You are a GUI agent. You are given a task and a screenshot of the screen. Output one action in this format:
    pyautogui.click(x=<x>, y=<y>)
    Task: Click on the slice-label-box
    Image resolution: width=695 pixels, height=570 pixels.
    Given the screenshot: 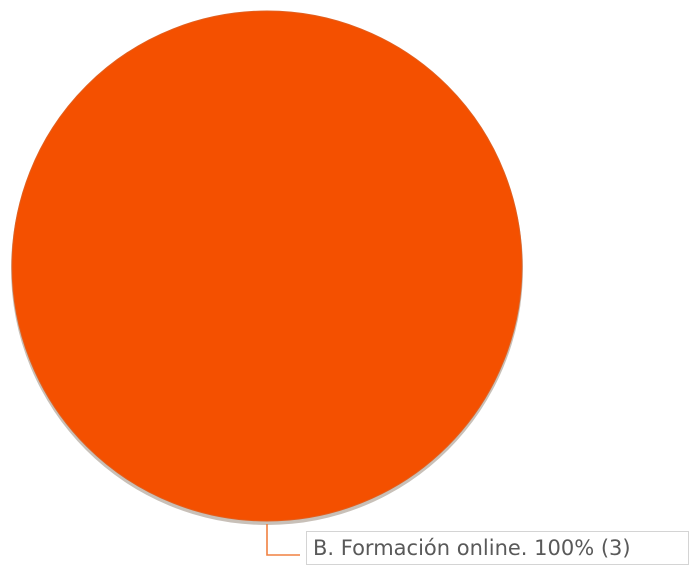 What is the action you would take?
    pyautogui.click(x=497, y=548)
    